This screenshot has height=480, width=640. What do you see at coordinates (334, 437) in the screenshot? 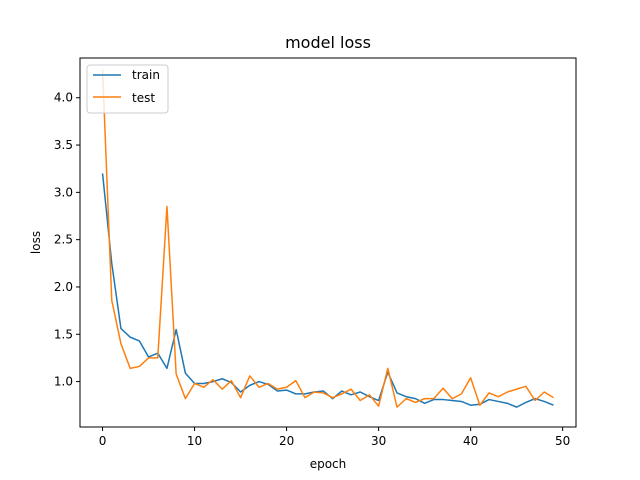
I see `x-axis-ticks: 0 10 20 30 40 50` at bounding box center [334, 437].